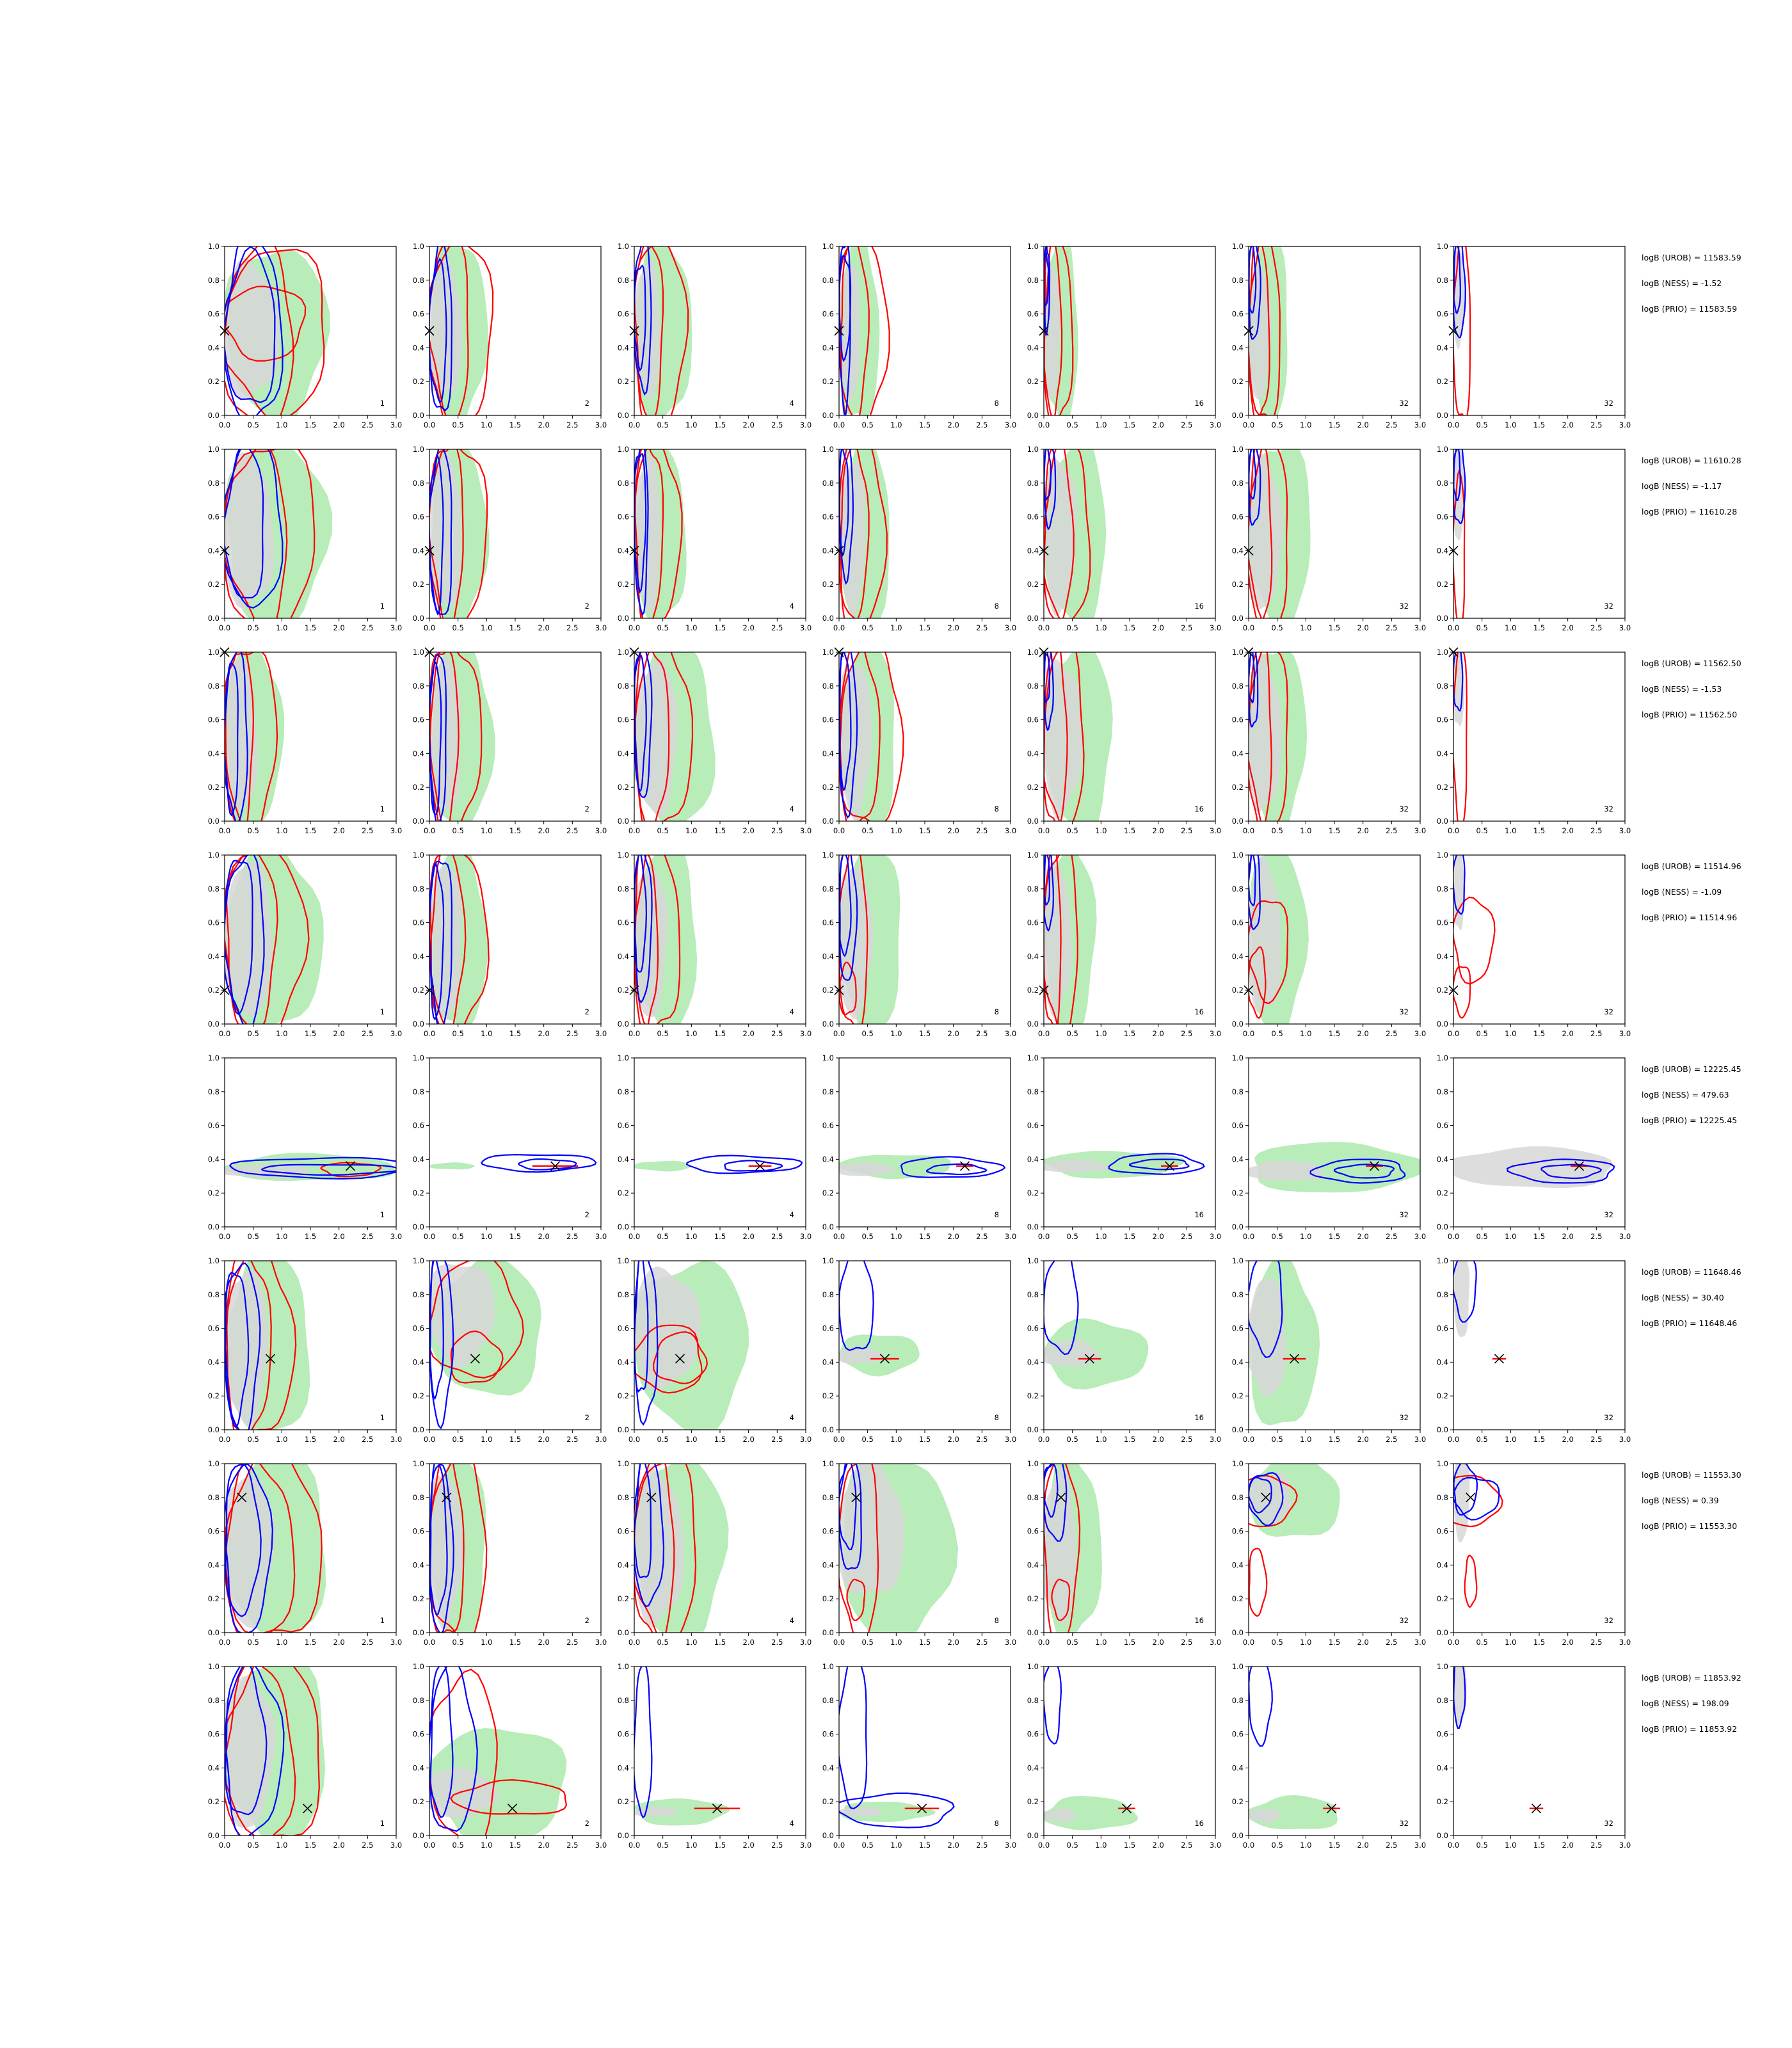 This screenshot has width=1792, height=2048. Describe the element at coordinates (856, 943) in the screenshot. I see `gray-region` at that location.